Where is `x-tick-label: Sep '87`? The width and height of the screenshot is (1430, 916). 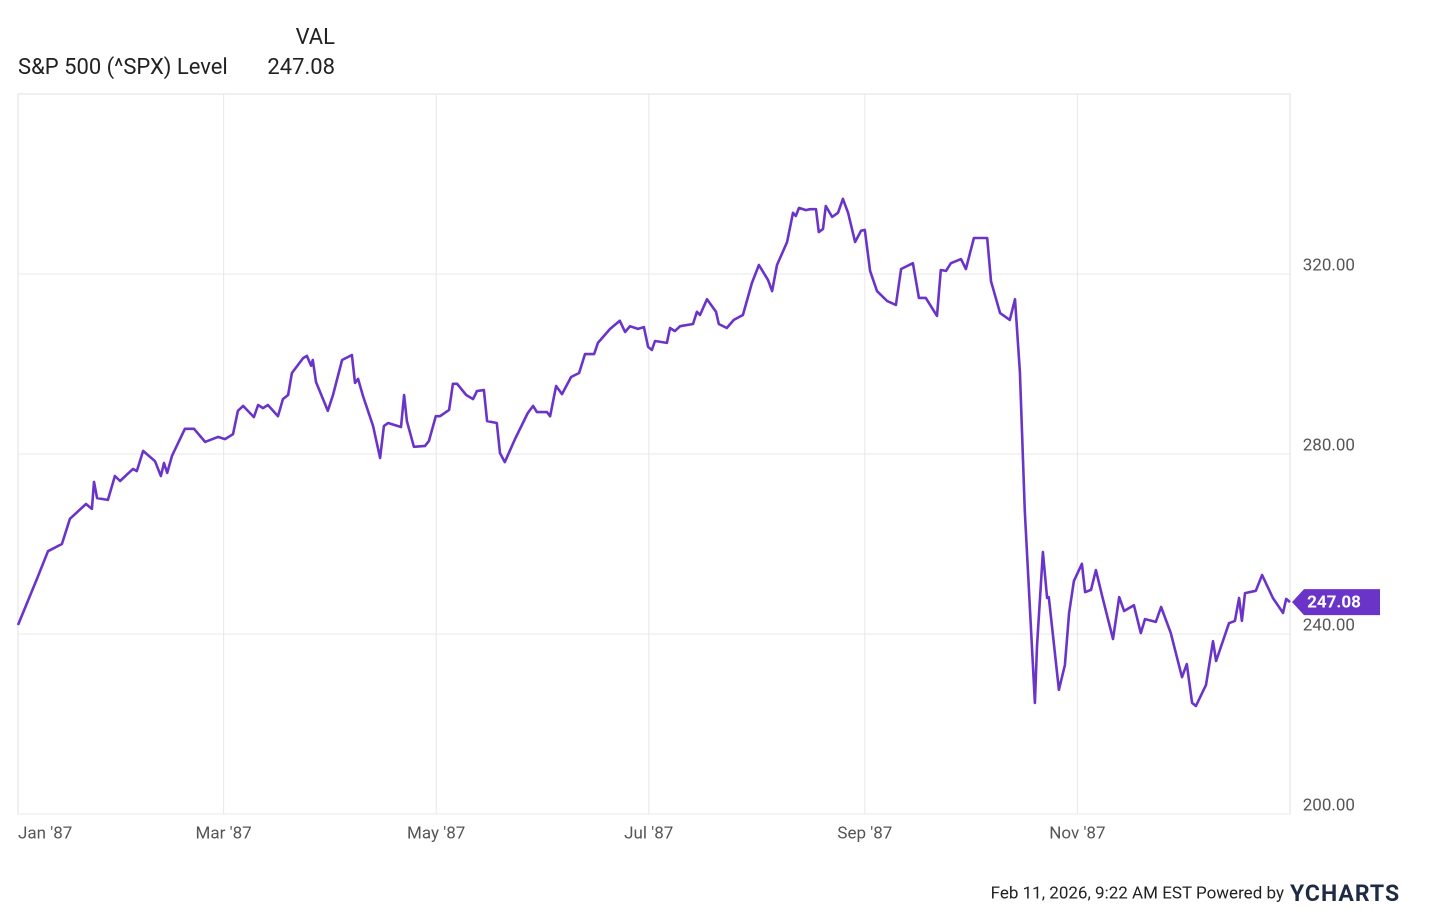
x-tick-label: Sep '87 is located at coordinates (864, 833).